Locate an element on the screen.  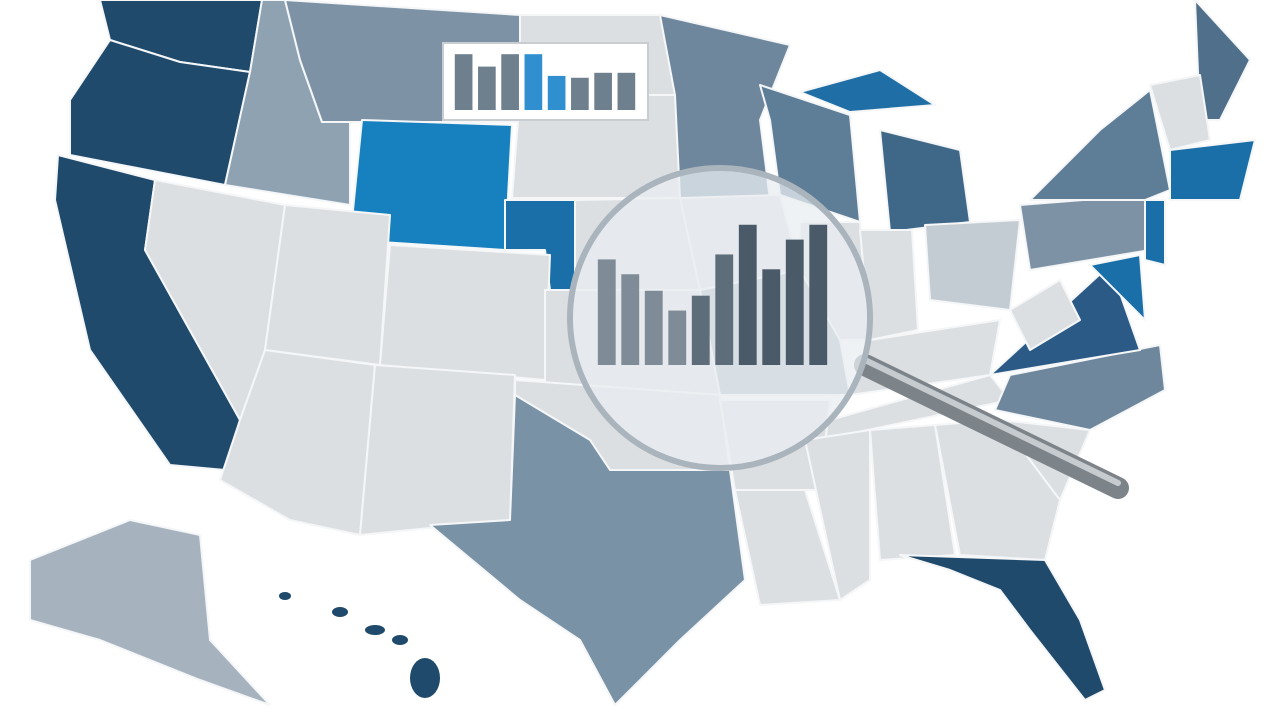
magnifier-handle is located at coordinates (991, 426).